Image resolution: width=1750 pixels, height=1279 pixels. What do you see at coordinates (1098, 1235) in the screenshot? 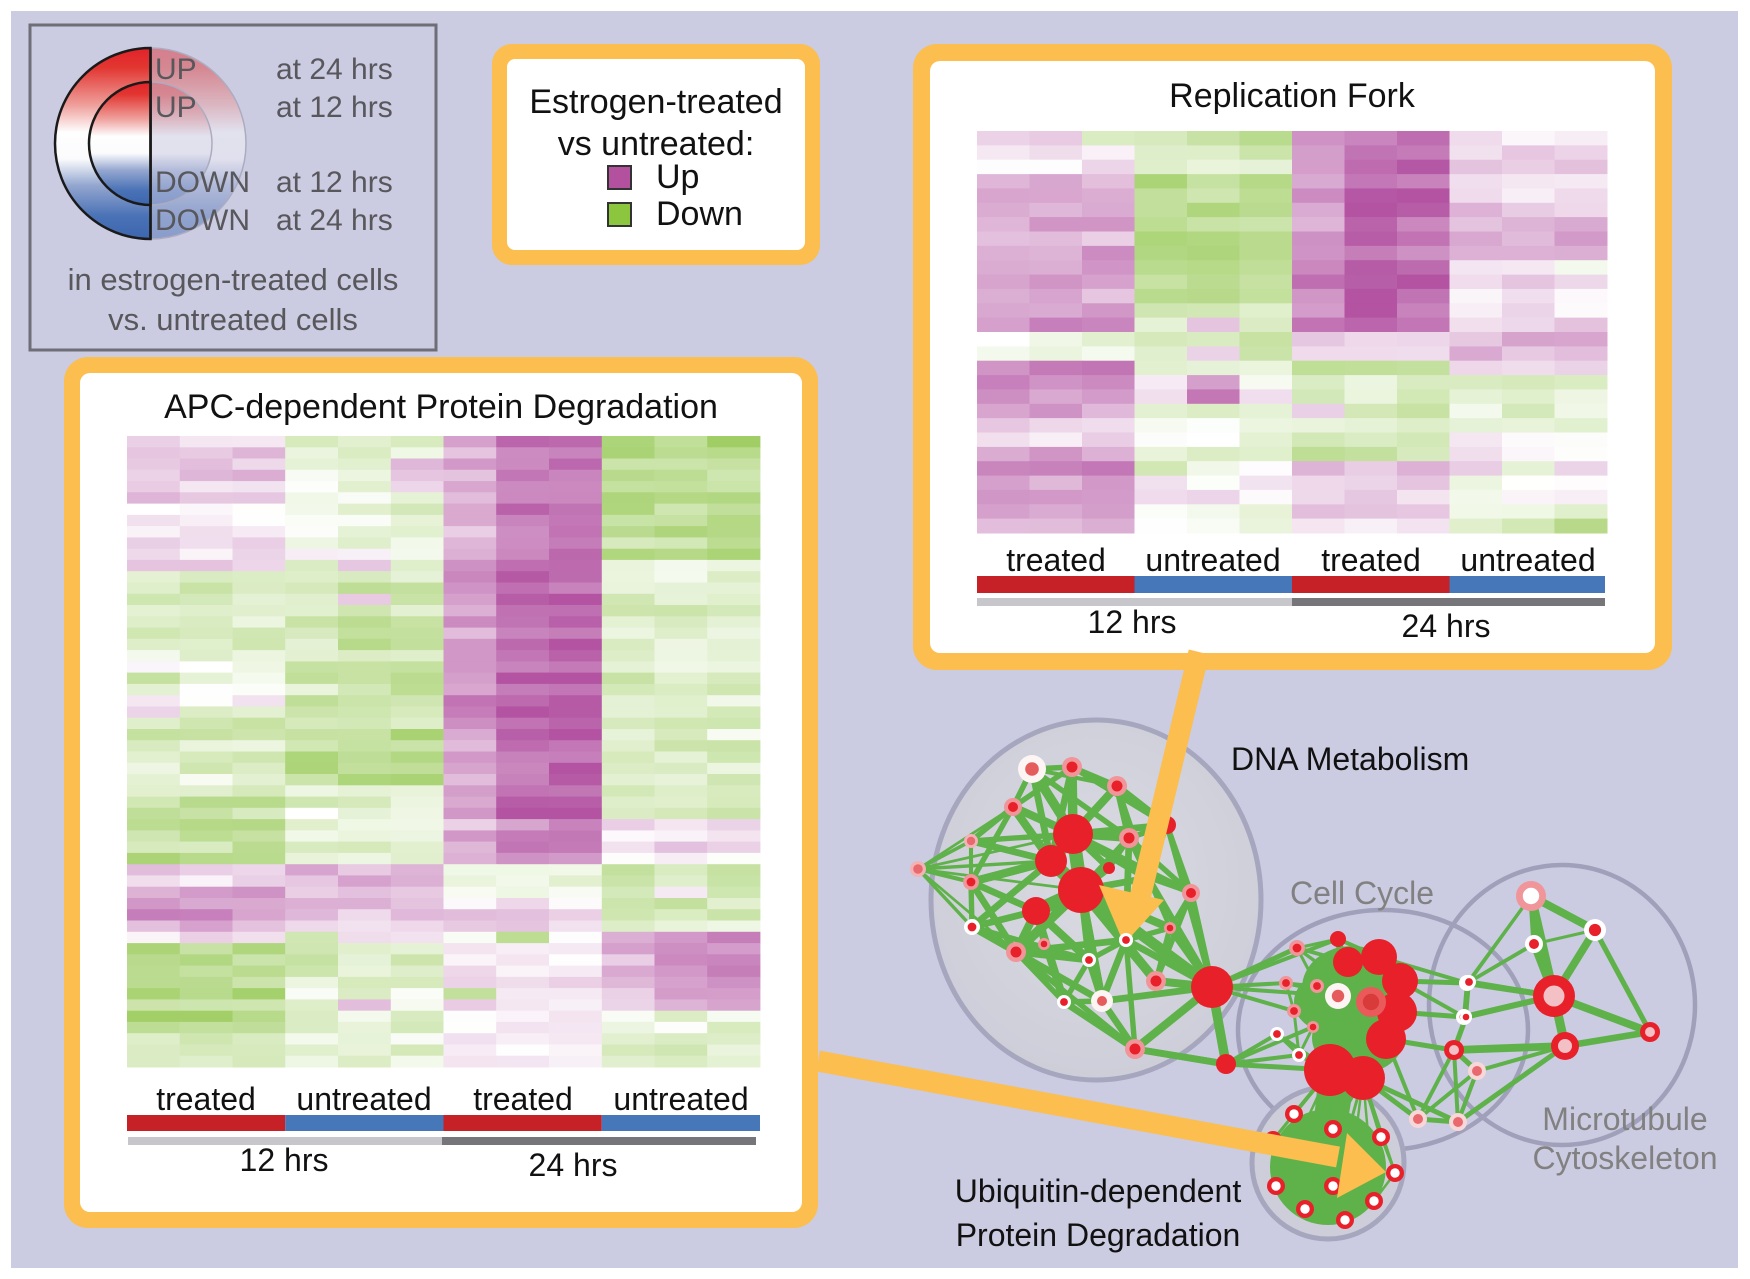
I see `svg-text: Protein Degradation` at bounding box center [1098, 1235].